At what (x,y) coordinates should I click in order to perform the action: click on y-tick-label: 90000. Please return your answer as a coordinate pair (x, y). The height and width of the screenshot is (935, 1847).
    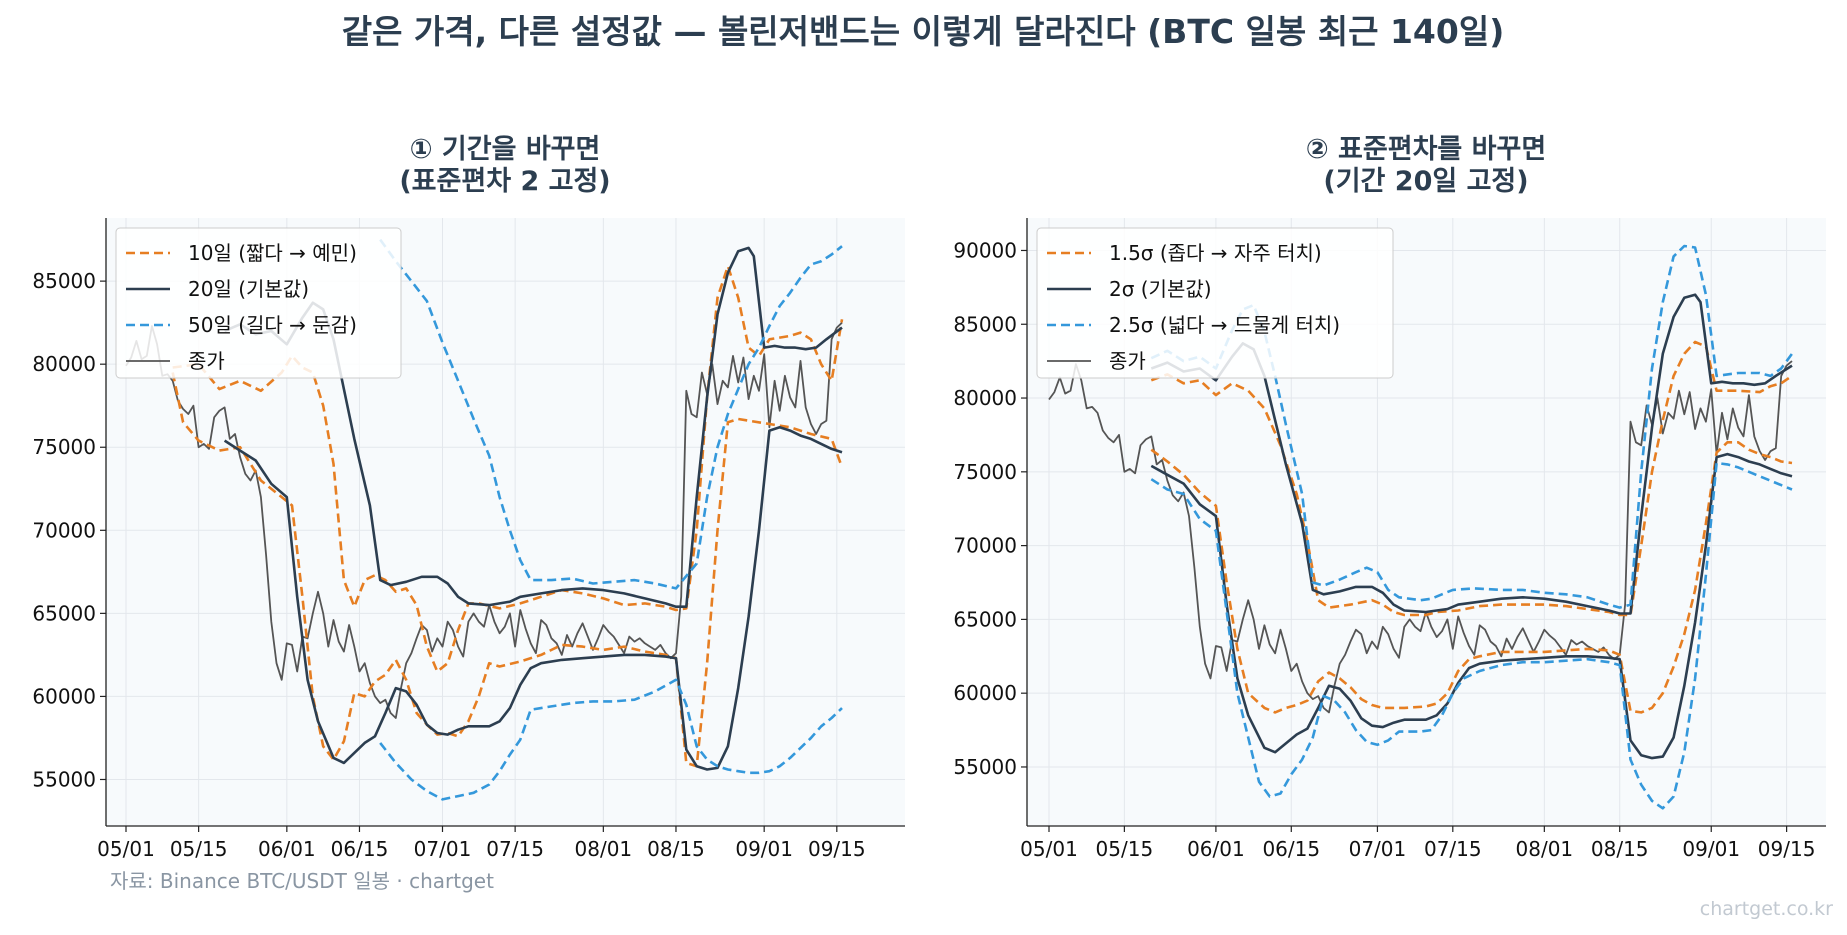
    Looking at the image, I should click on (985, 250).